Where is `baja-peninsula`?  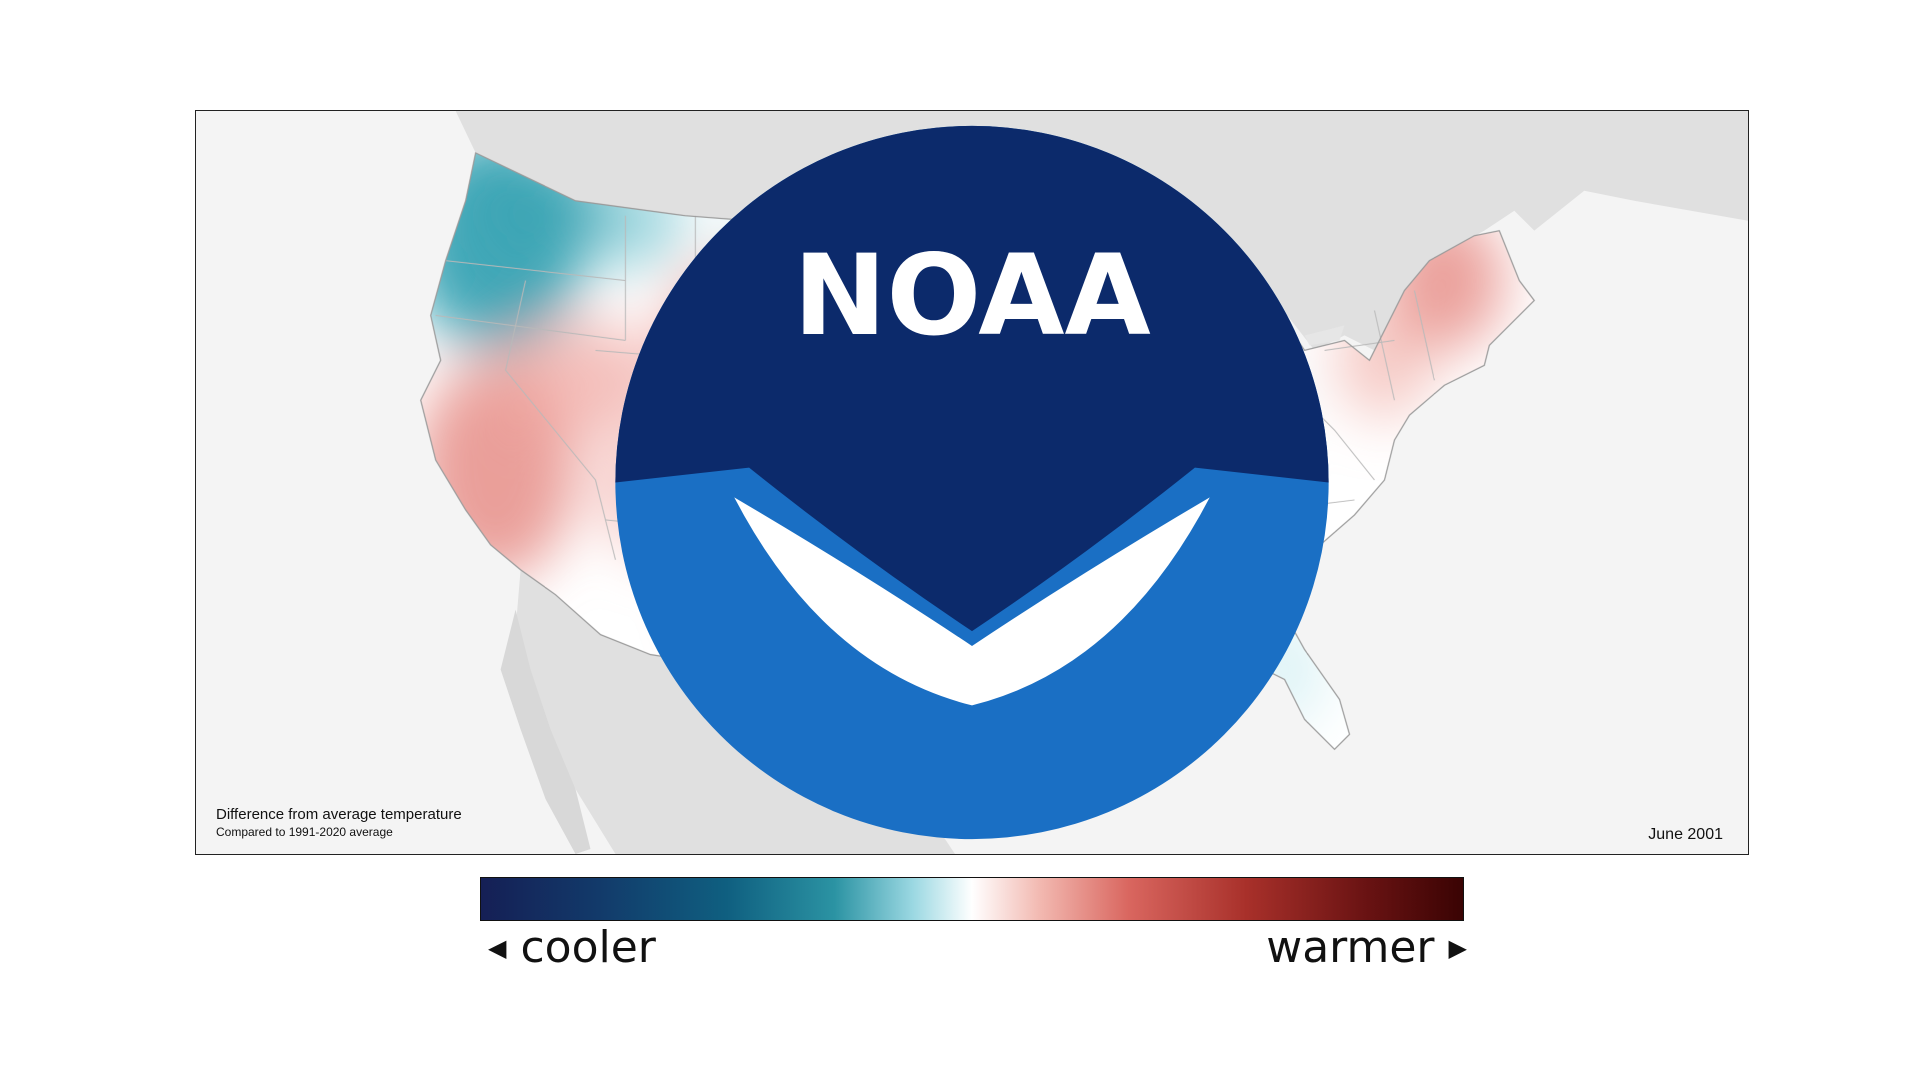
baja-peninsula is located at coordinates (545, 731).